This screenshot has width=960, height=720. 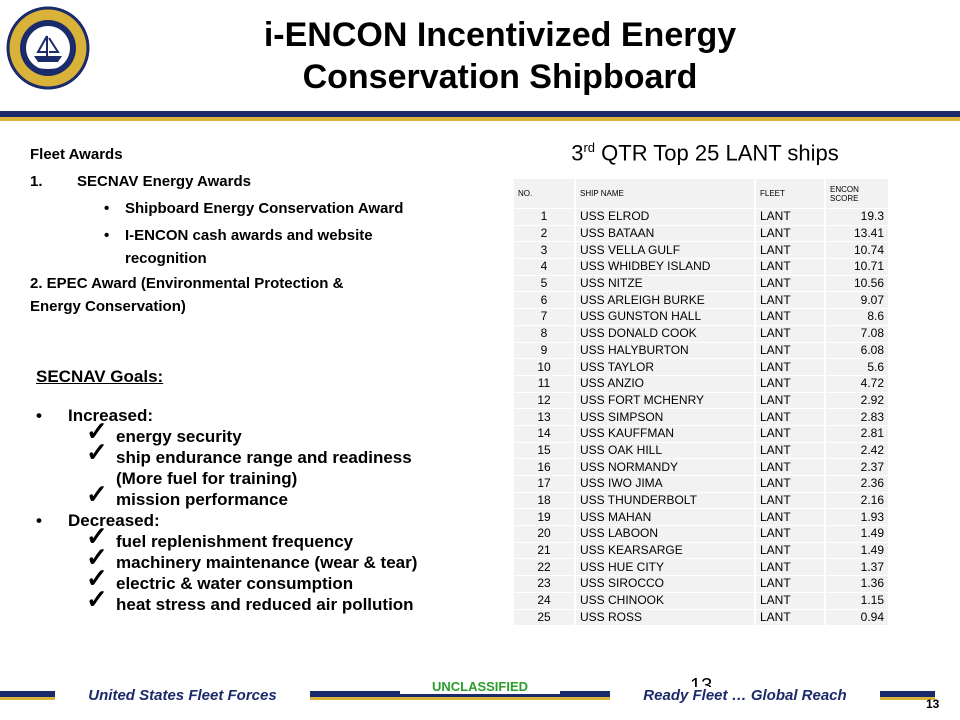 What do you see at coordinates (545, 250) in the screenshot?
I see `cell-no: 3` at bounding box center [545, 250].